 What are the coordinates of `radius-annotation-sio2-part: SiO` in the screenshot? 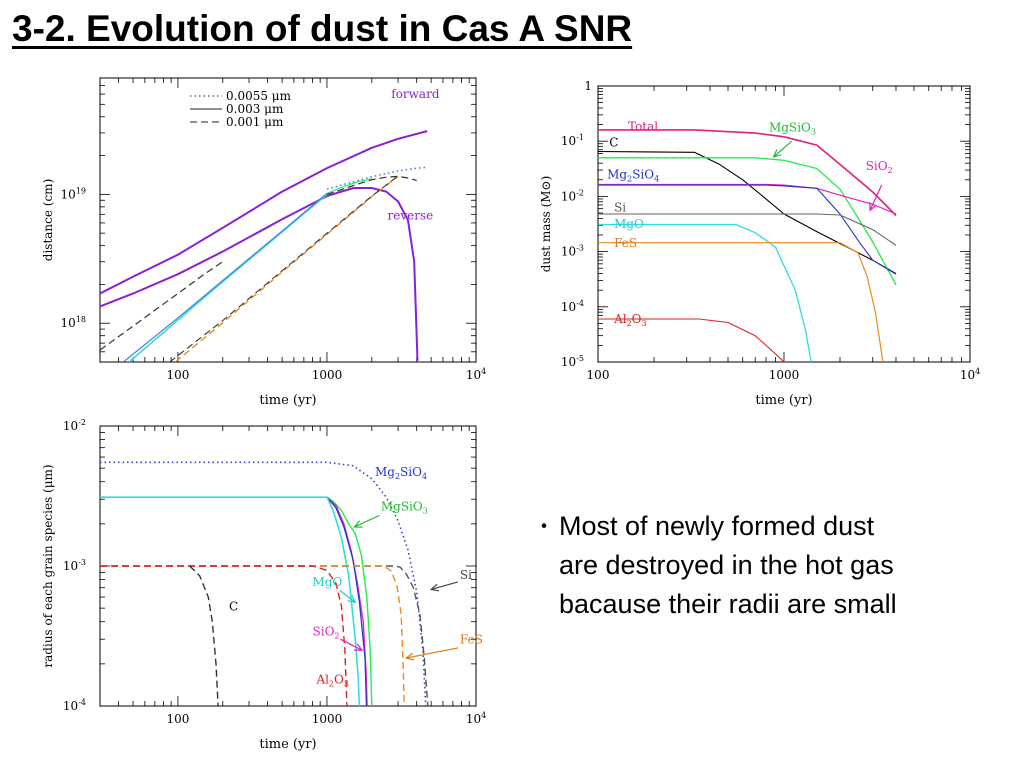 It's located at (324, 631).